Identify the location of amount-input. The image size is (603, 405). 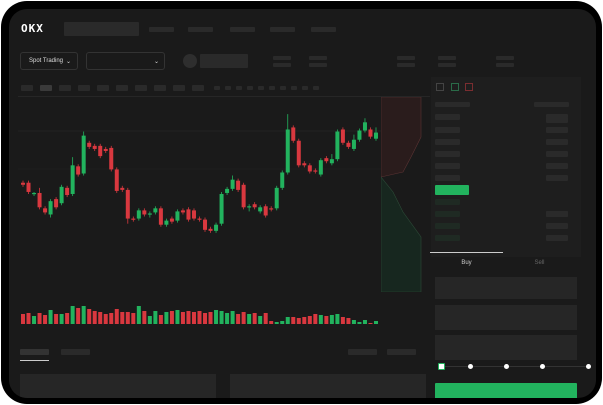
(506, 317).